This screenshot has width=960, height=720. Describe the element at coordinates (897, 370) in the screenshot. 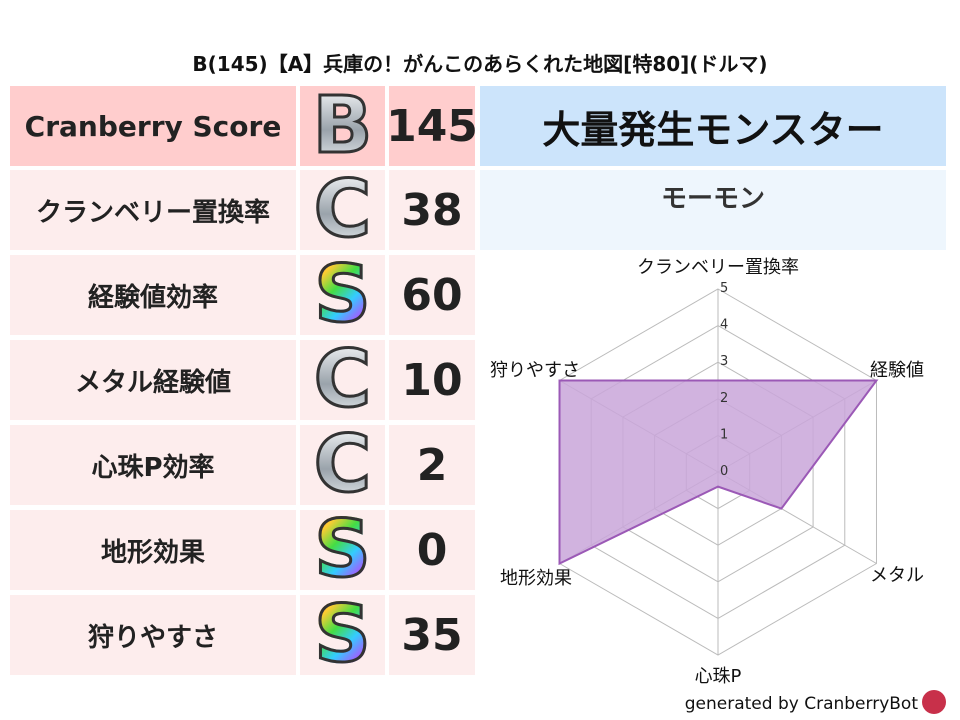

I see `axis-label: 経験値` at that location.